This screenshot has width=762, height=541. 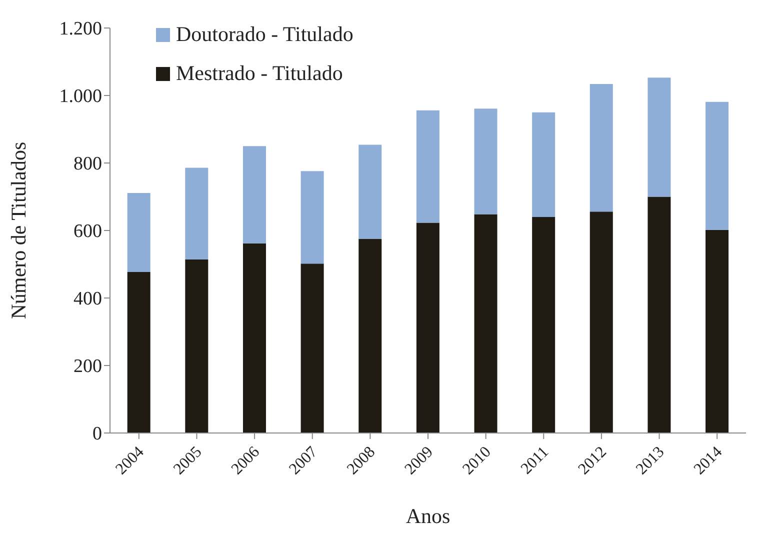 What do you see at coordinates (88, 299) in the screenshot?
I see `y-tick-label: 400` at bounding box center [88, 299].